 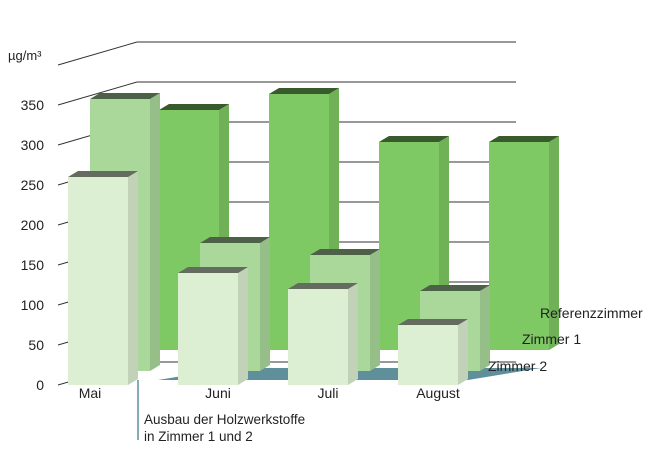 I want to click on bar-zimmer-2-mai, so click(x=103, y=278).